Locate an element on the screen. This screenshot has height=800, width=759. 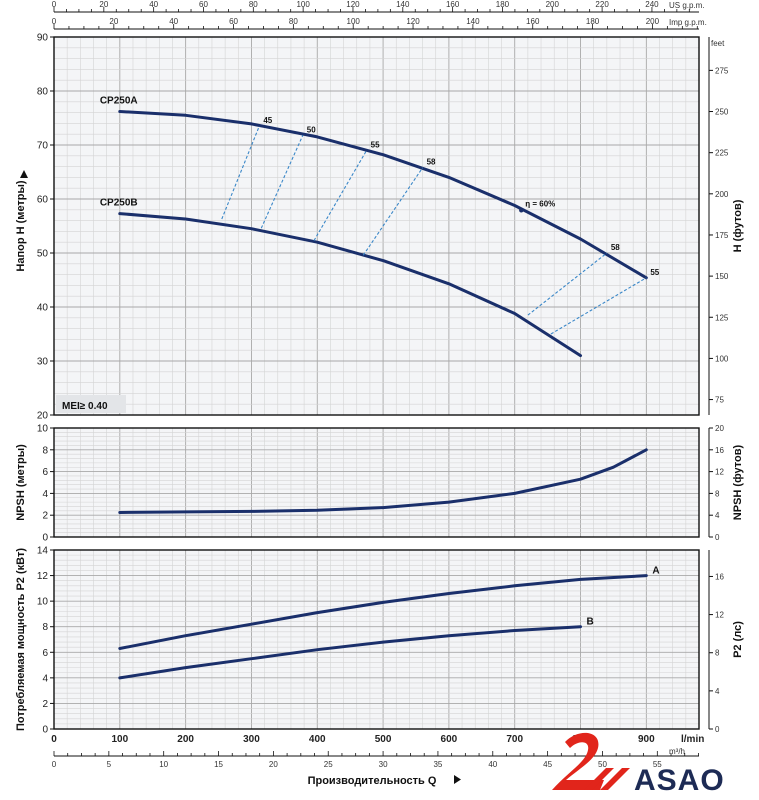
y-tick-label: 40 is located at coordinates (43, 308).